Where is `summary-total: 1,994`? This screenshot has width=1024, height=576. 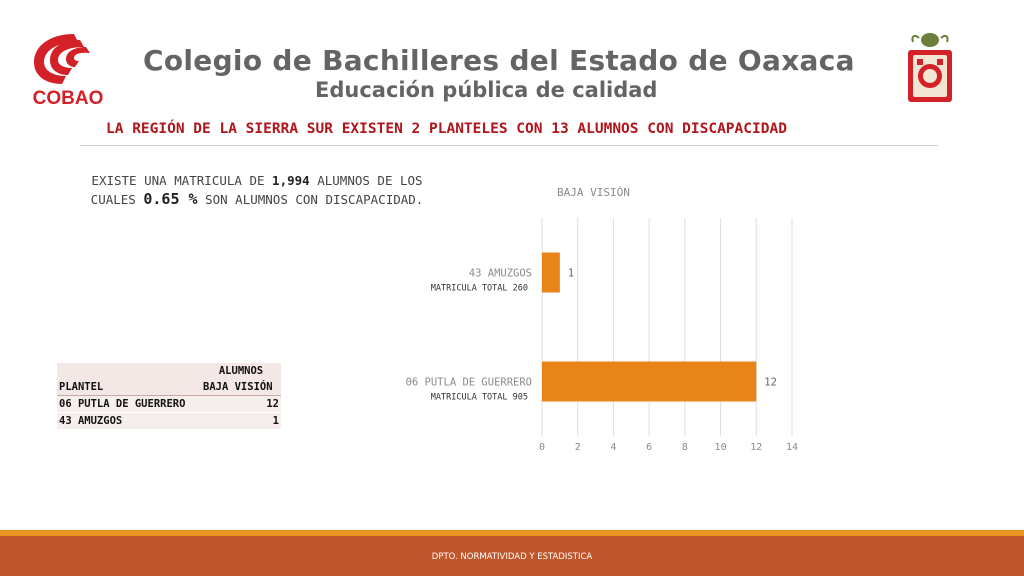 summary-total: 1,994 is located at coordinates (291, 180).